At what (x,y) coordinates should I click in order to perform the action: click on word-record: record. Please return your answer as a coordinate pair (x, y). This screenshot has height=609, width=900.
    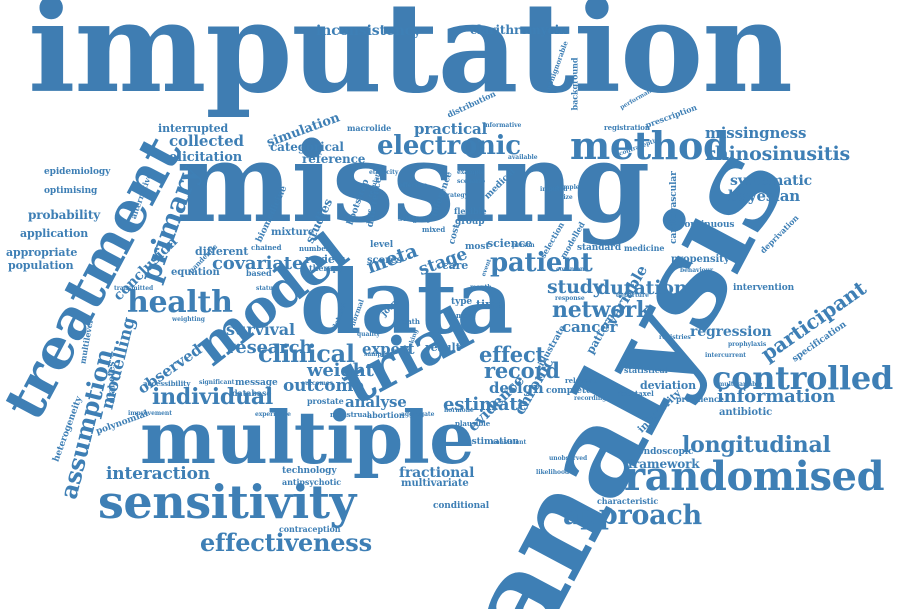
    Looking at the image, I should click on (522, 370).